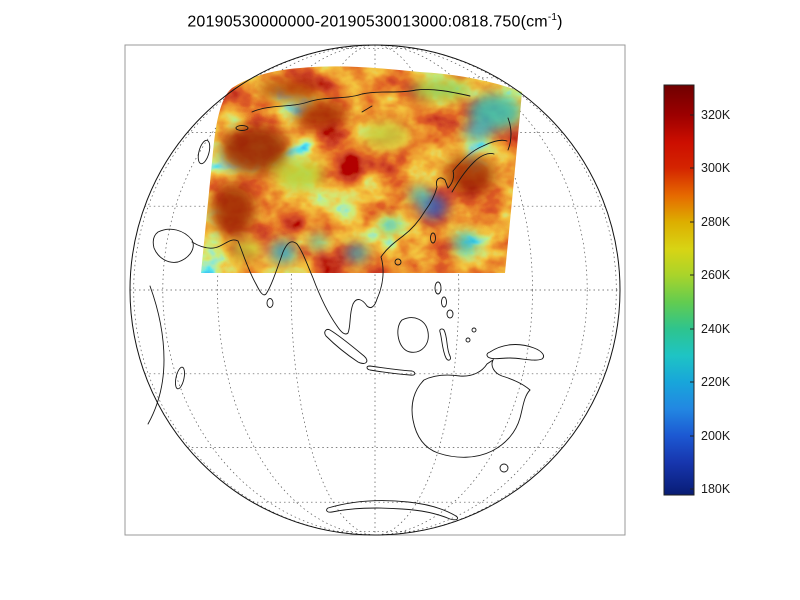  Describe the element at coordinates (716, 275) in the screenshot. I see `colorbar-tick-label: 260K` at that location.